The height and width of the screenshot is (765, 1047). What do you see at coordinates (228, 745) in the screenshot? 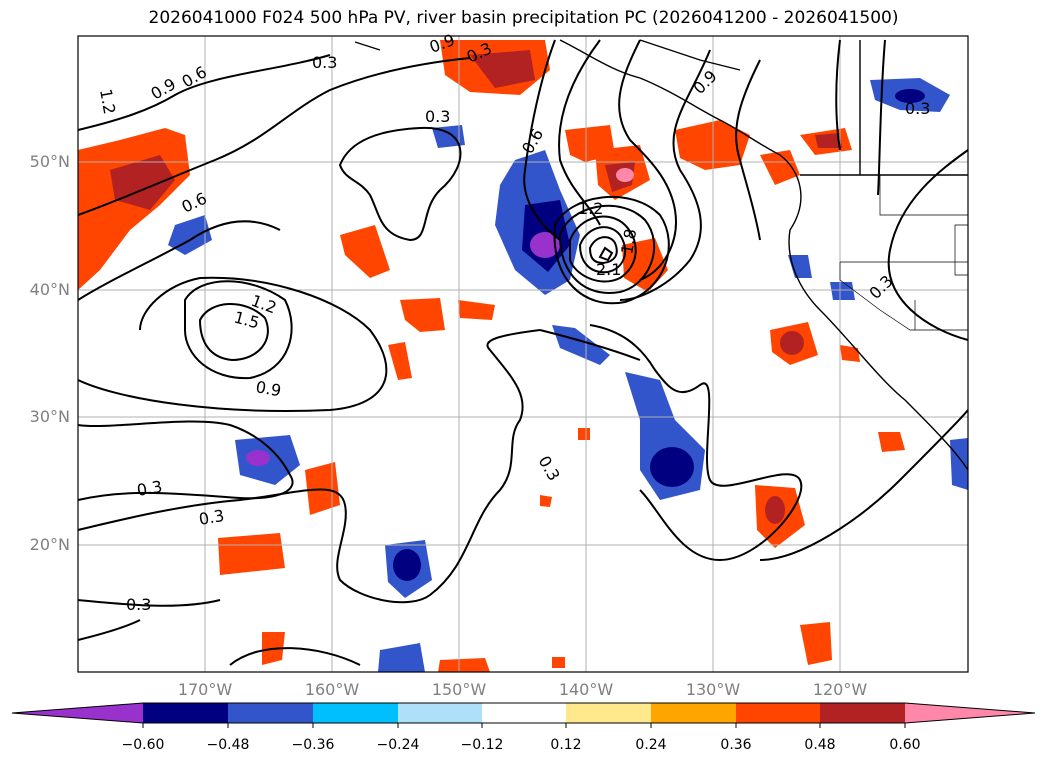
I see `colorbar-tick-label: −0.48` at bounding box center [228, 745].